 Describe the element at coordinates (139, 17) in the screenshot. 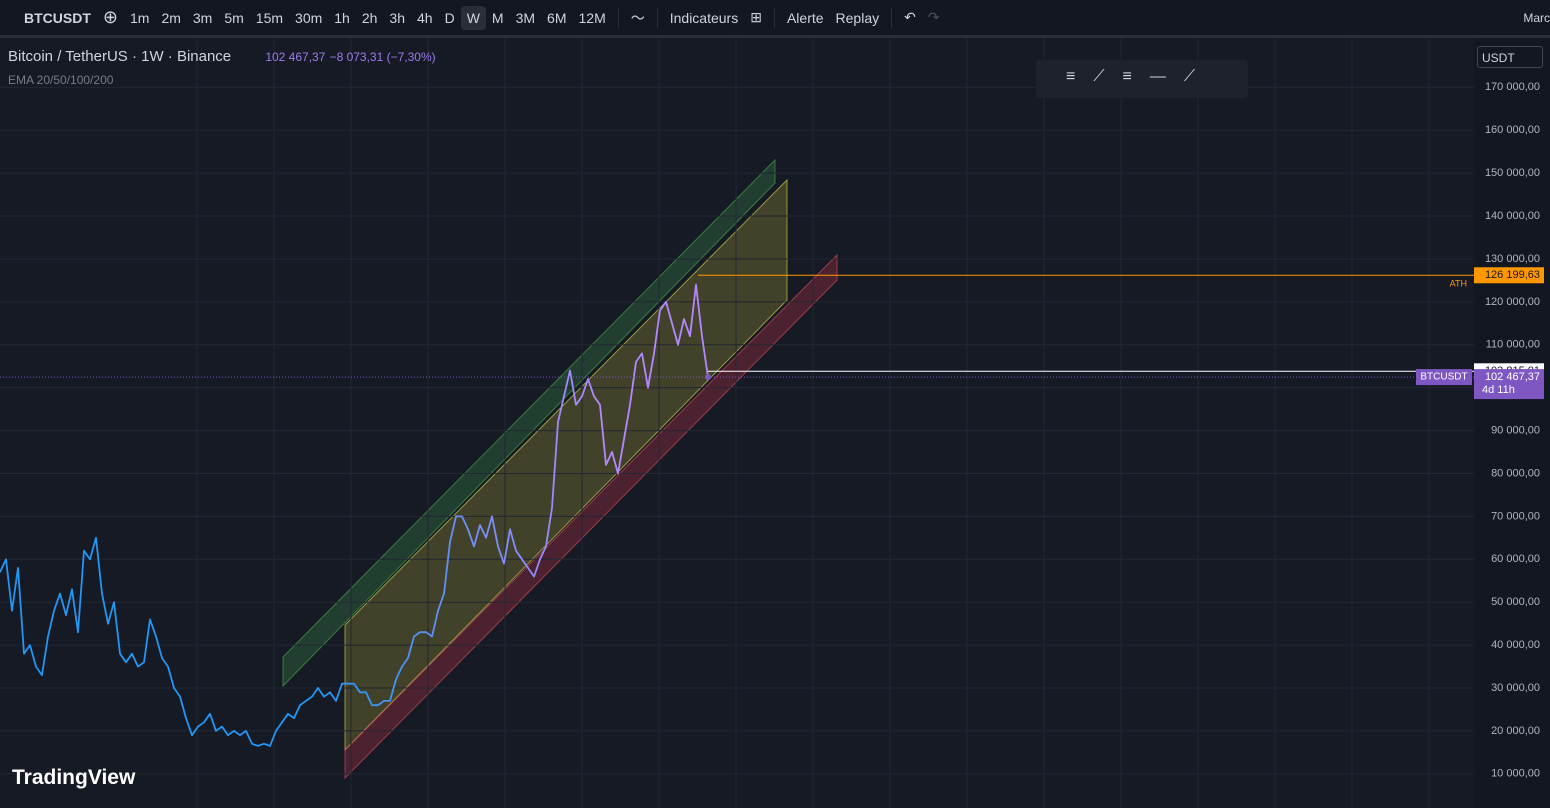

I see `interval: 1m` at that location.